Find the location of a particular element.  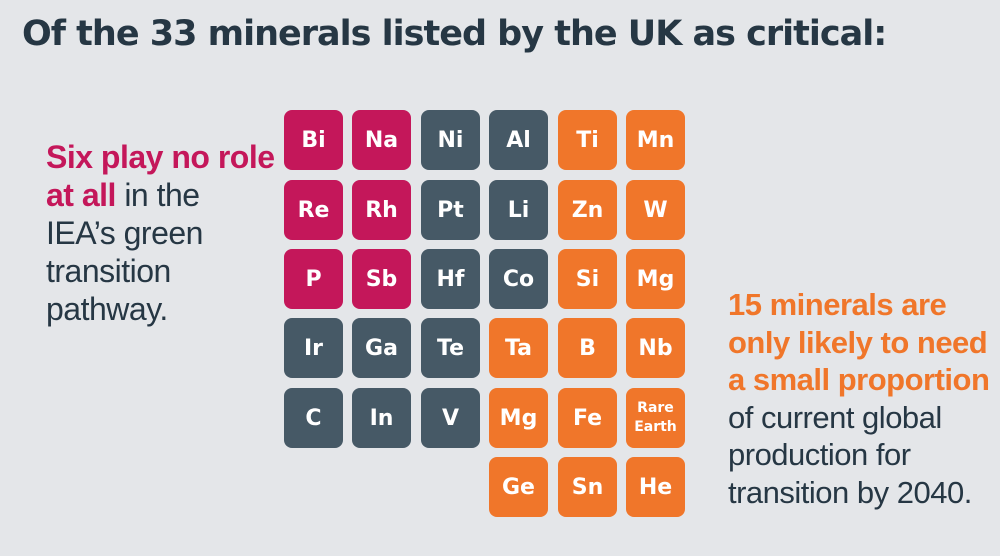

mineral-tile-li: Li is located at coordinates (518, 210).